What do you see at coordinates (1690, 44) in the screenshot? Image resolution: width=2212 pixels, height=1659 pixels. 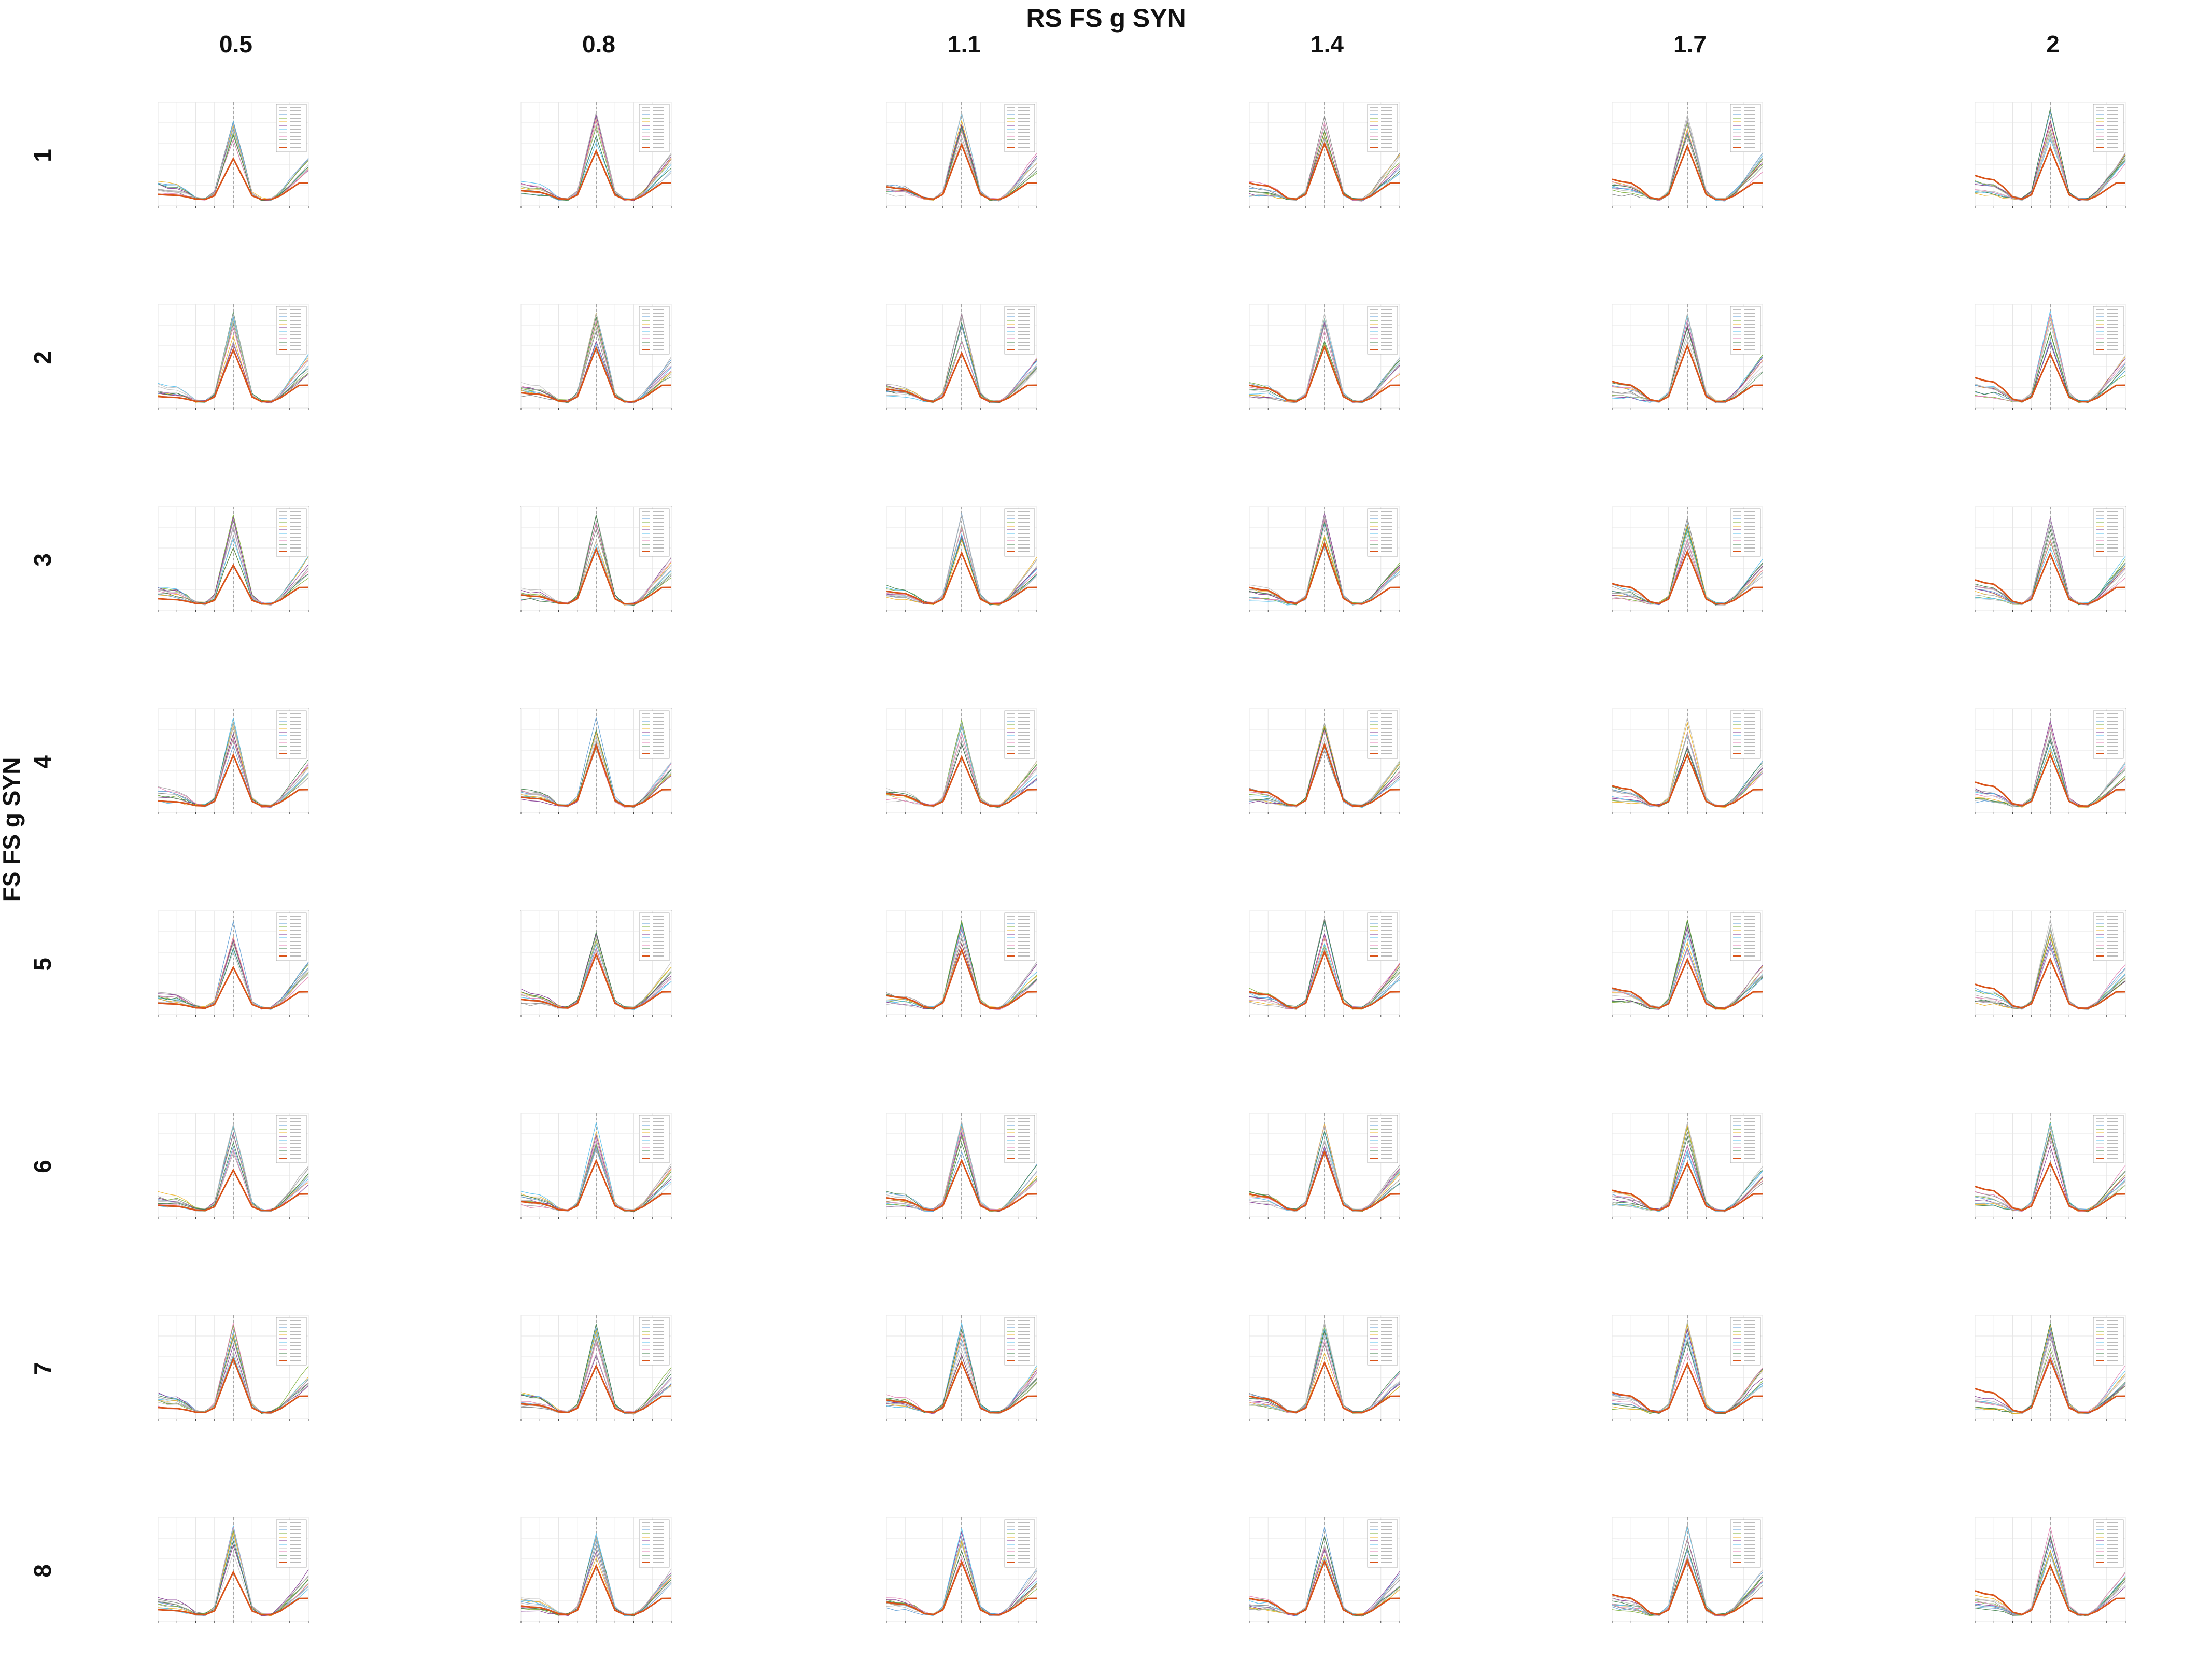 I see `column-label-1.7: 1.7` at bounding box center [1690, 44].